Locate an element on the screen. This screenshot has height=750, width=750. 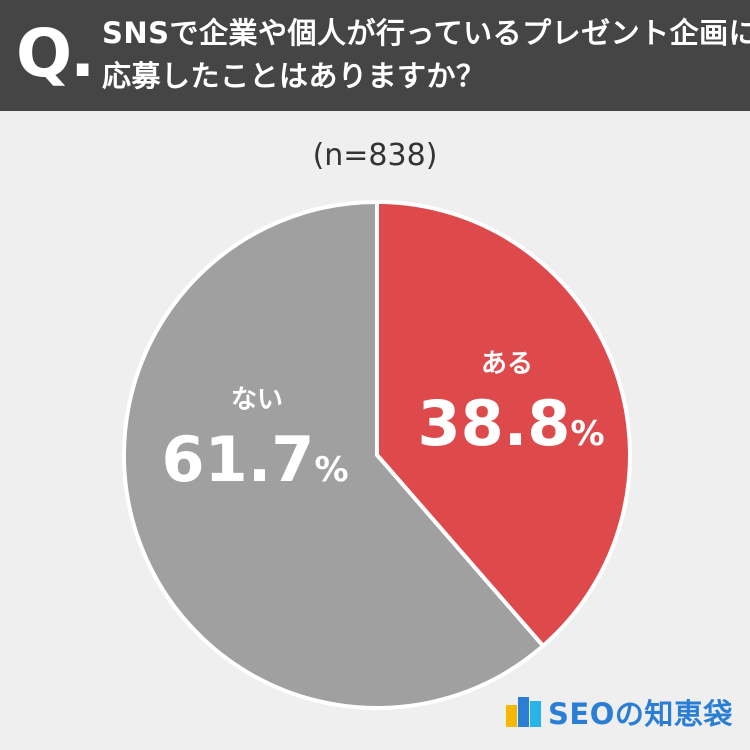
logo: SEOの知恵袋 is located at coordinates (619, 712).